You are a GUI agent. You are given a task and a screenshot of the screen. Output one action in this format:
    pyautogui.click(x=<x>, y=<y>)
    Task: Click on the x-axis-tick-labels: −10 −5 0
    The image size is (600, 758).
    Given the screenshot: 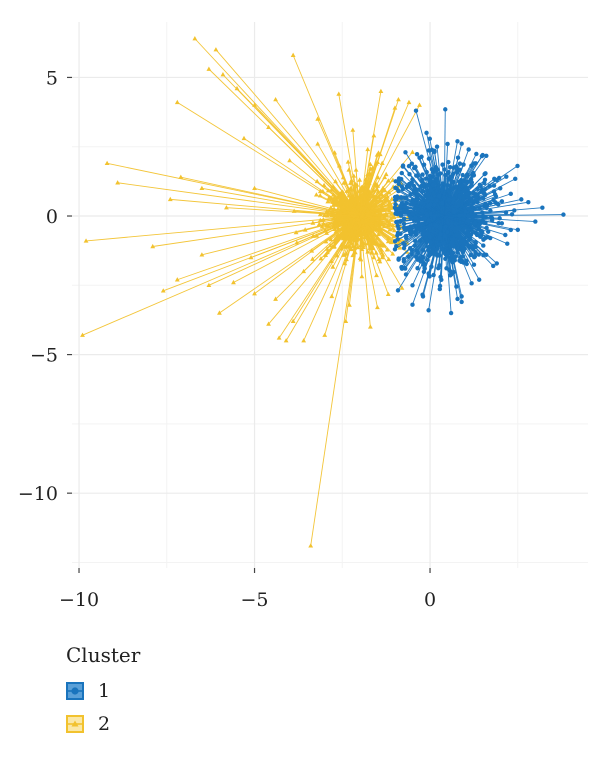 What is the action you would take?
    pyautogui.click(x=247, y=600)
    